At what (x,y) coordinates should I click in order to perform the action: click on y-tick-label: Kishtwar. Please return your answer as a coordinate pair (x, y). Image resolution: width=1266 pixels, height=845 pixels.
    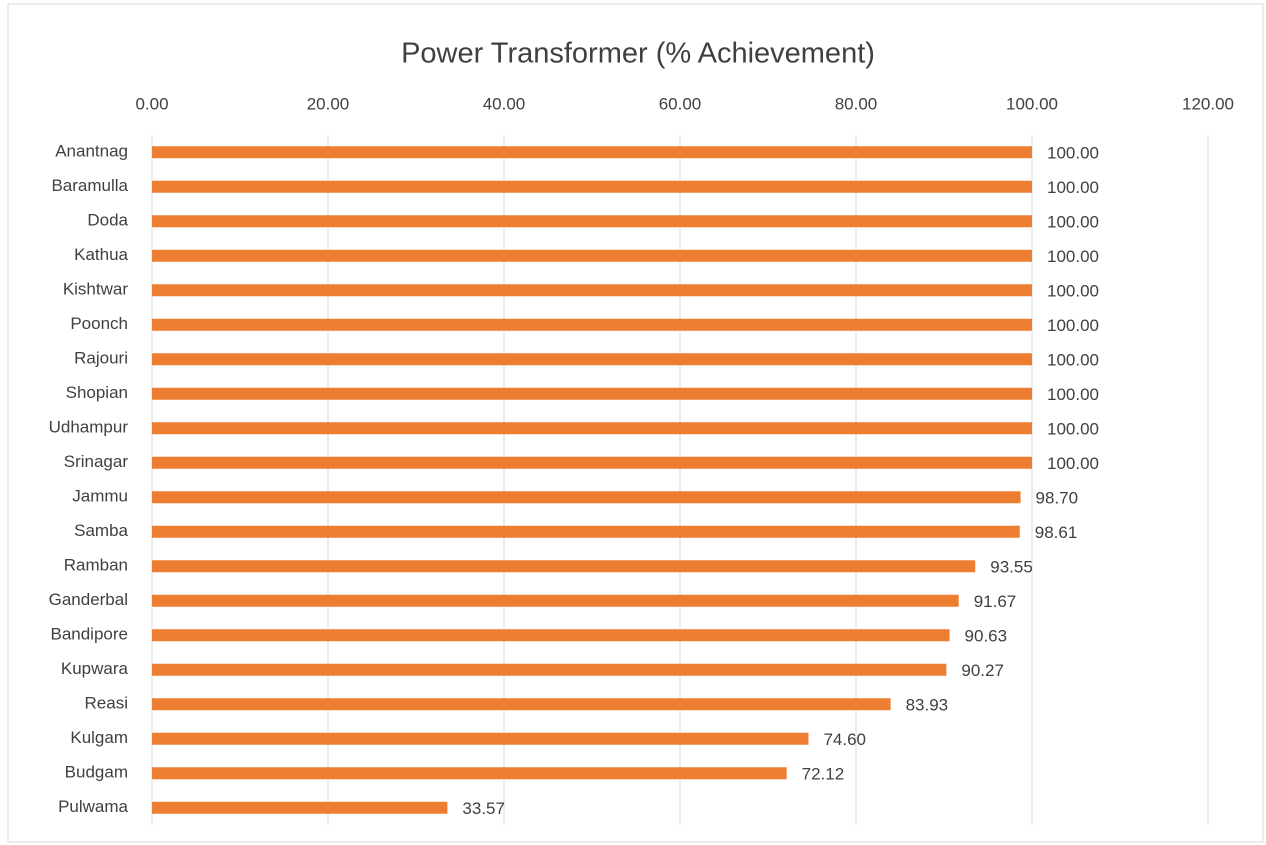
    Looking at the image, I should click on (96, 289).